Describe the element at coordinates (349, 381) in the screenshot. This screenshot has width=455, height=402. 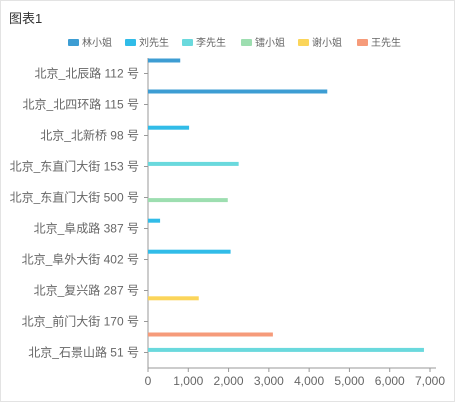
I see `x-tick-label: 5,000` at that location.